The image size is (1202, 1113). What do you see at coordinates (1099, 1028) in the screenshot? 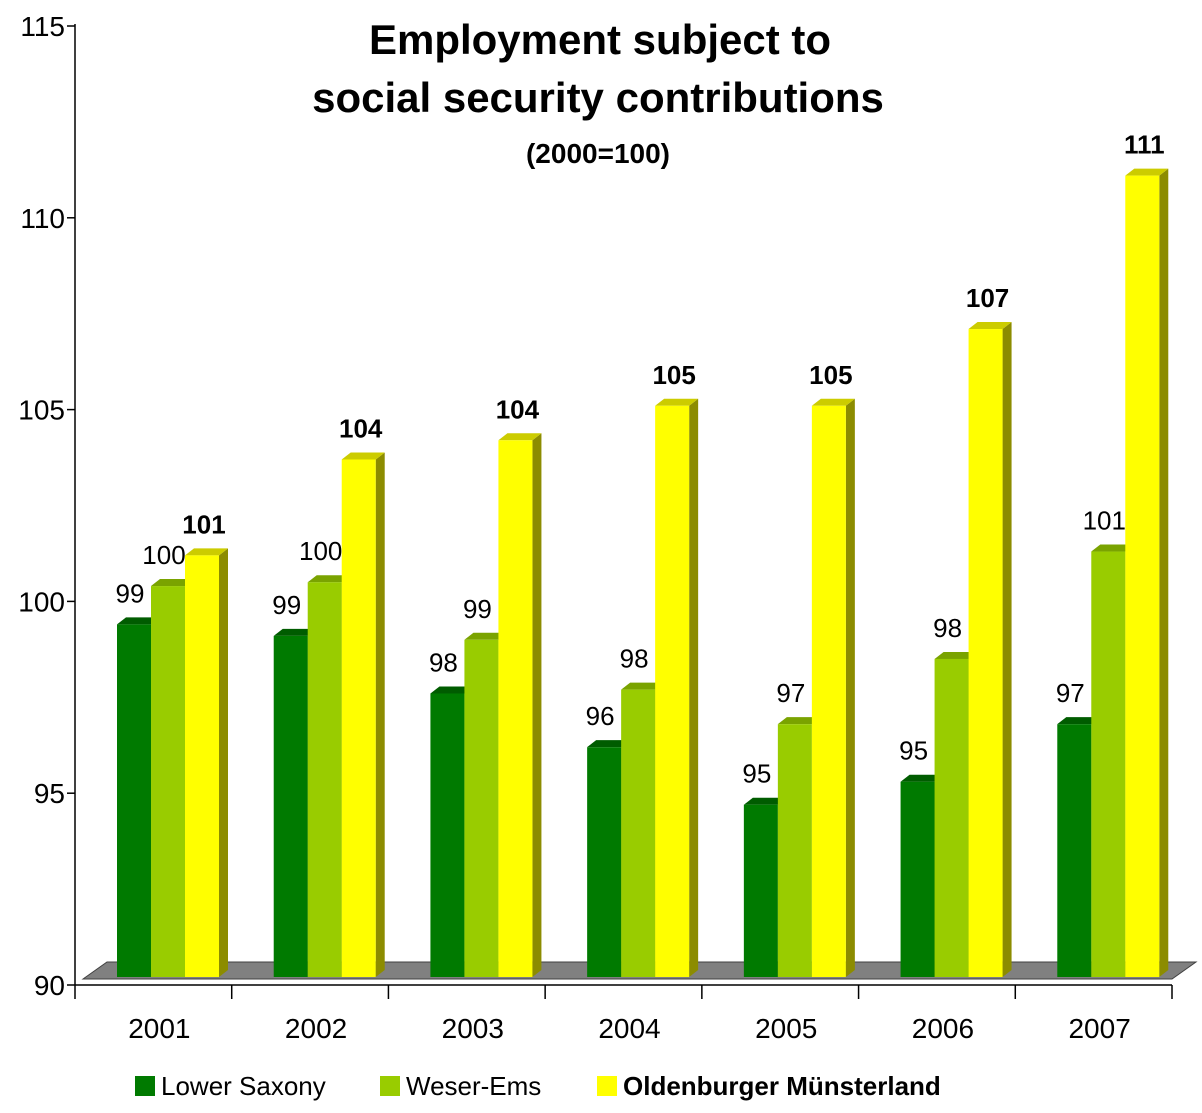
I see `x-tick-label: 2007` at bounding box center [1099, 1028].